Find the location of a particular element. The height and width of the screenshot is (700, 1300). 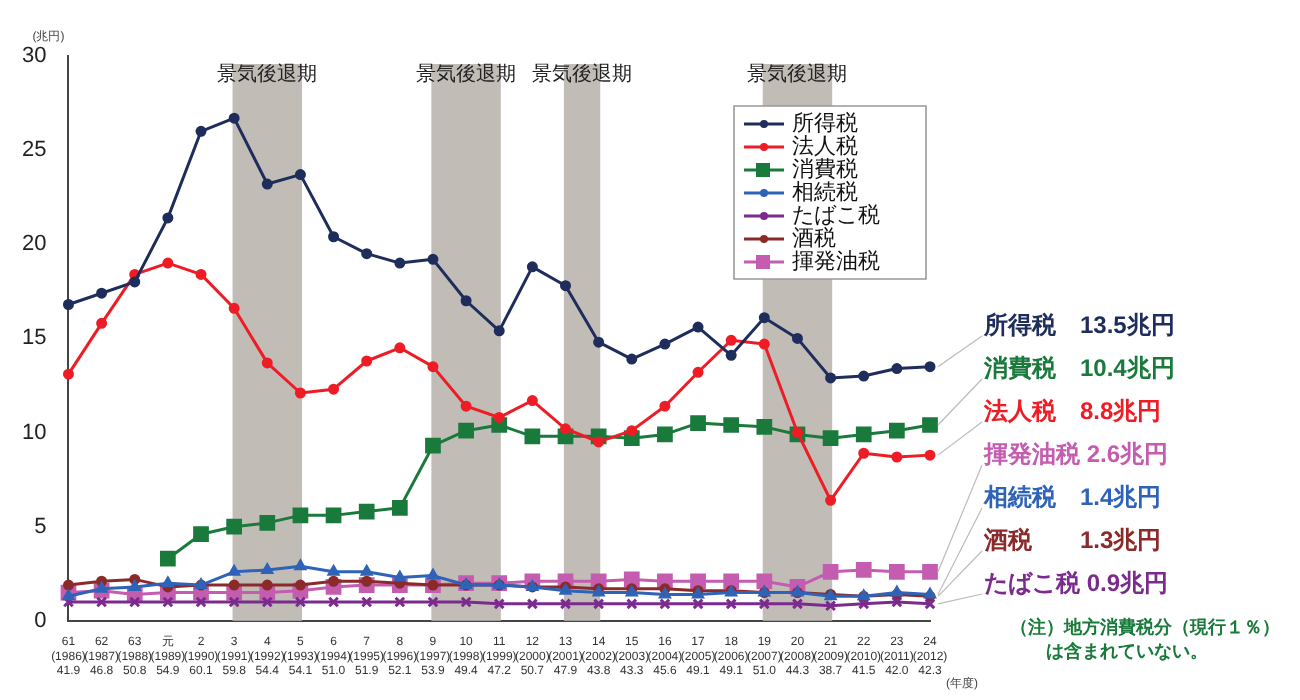

text: 酒税 1.3兆円 is located at coordinates (1072, 539).